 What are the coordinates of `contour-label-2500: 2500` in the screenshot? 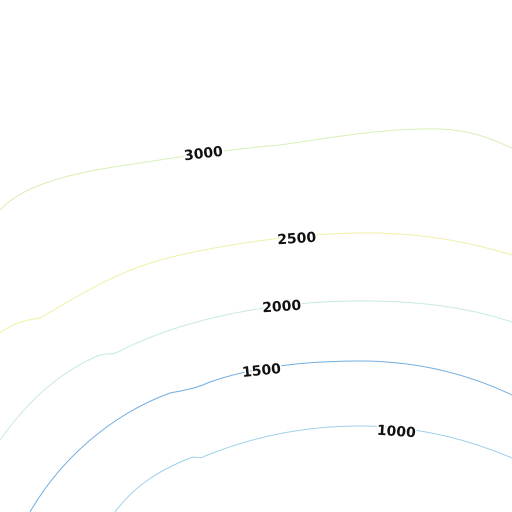 It's located at (297, 239).